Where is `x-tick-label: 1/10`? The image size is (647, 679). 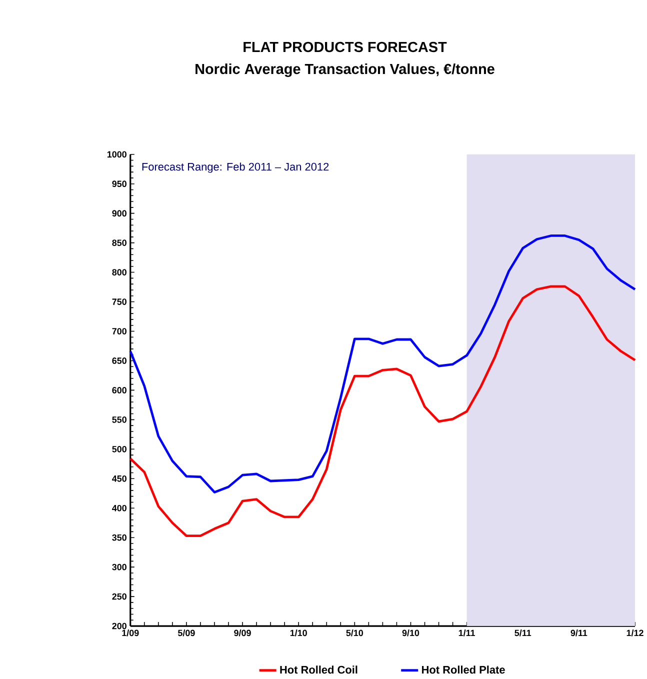 x-tick-label: 1/10 is located at coordinates (298, 633).